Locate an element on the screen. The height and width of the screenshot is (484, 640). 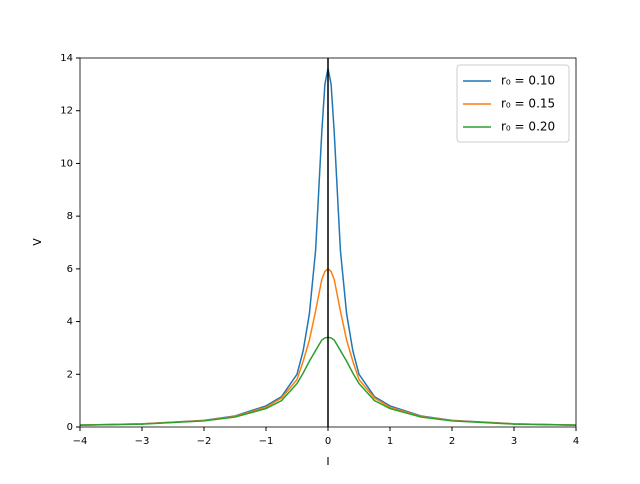
legend-label: r₀ = 0.15 is located at coordinates (528, 104).